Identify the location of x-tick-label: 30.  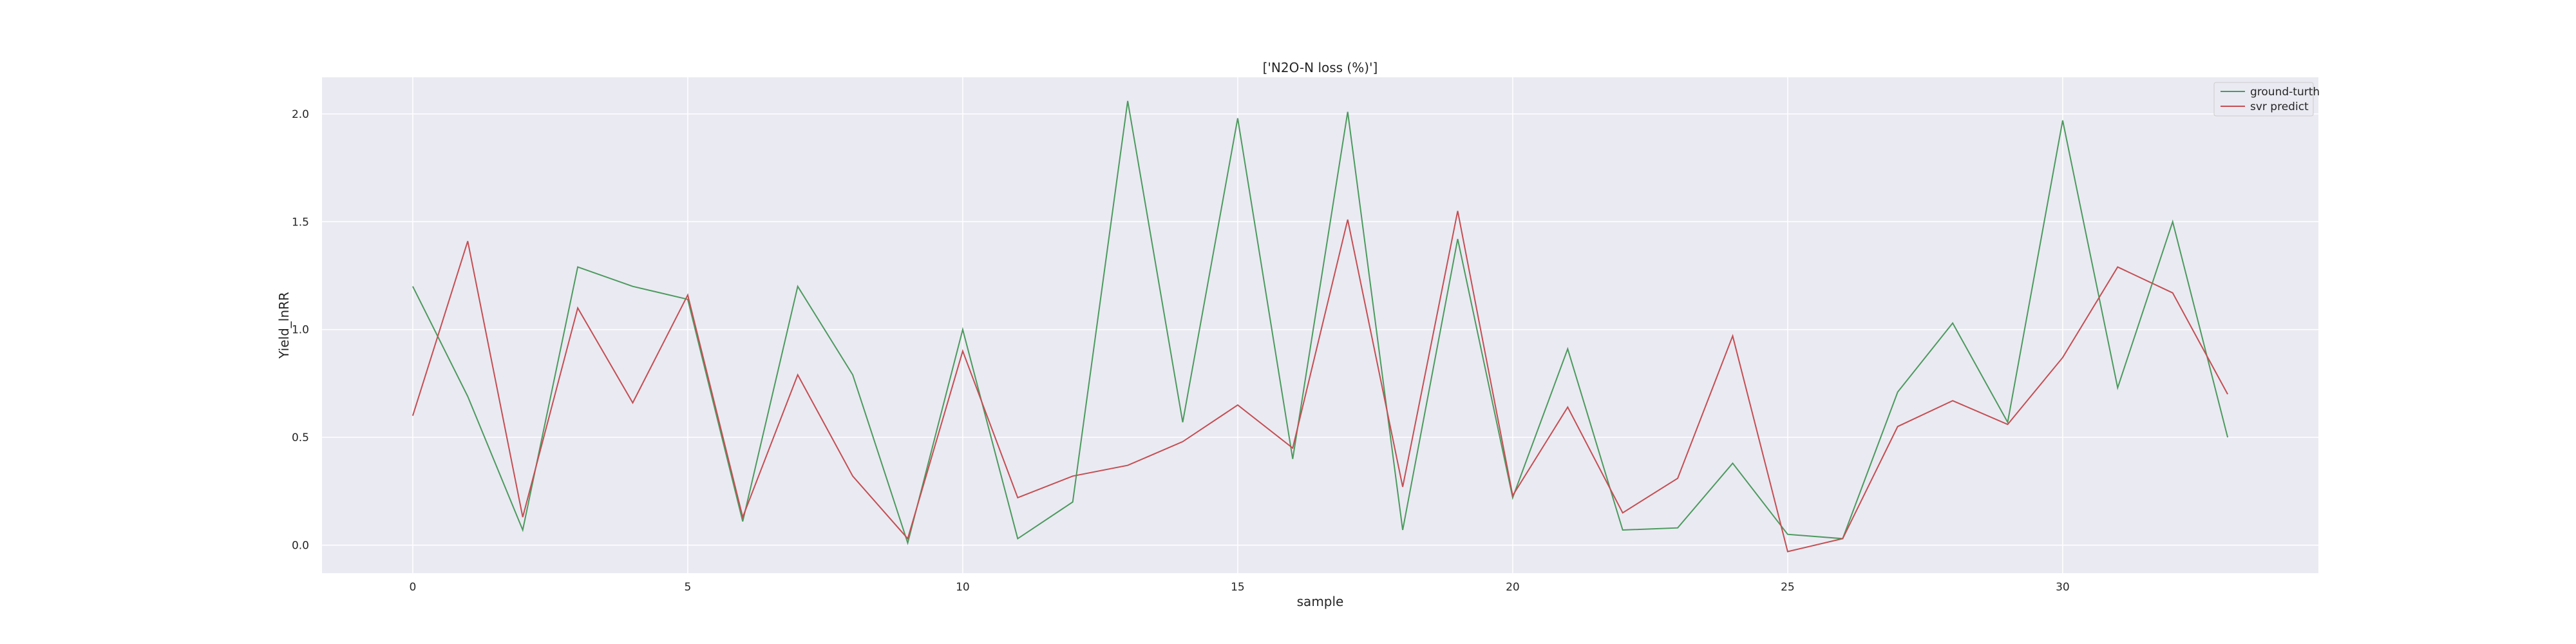
(2063, 587).